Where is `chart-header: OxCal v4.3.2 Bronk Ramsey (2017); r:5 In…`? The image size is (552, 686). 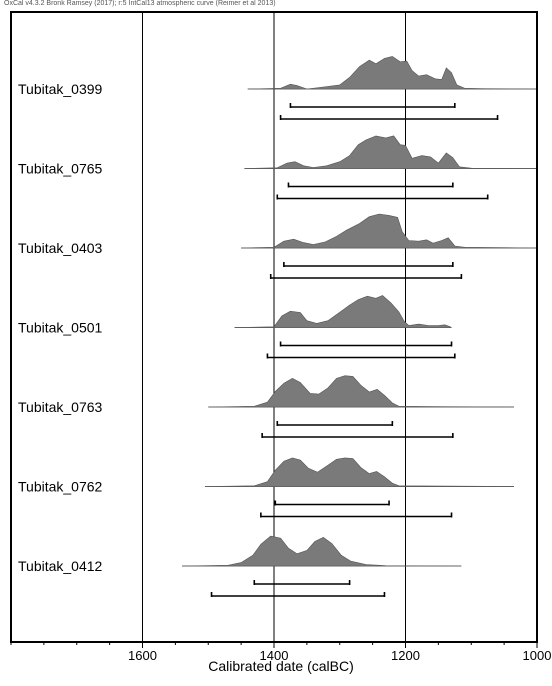
chart-header: OxCal v4.3.2 Bronk Ramsey (2017); r:5 In… is located at coordinates (140, 3).